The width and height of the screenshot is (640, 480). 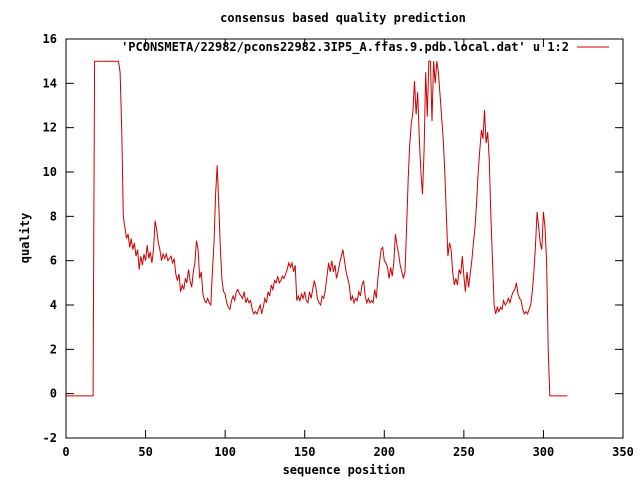 What do you see at coordinates (344, 470) in the screenshot?
I see `x-axis-label: sequence position` at bounding box center [344, 470].